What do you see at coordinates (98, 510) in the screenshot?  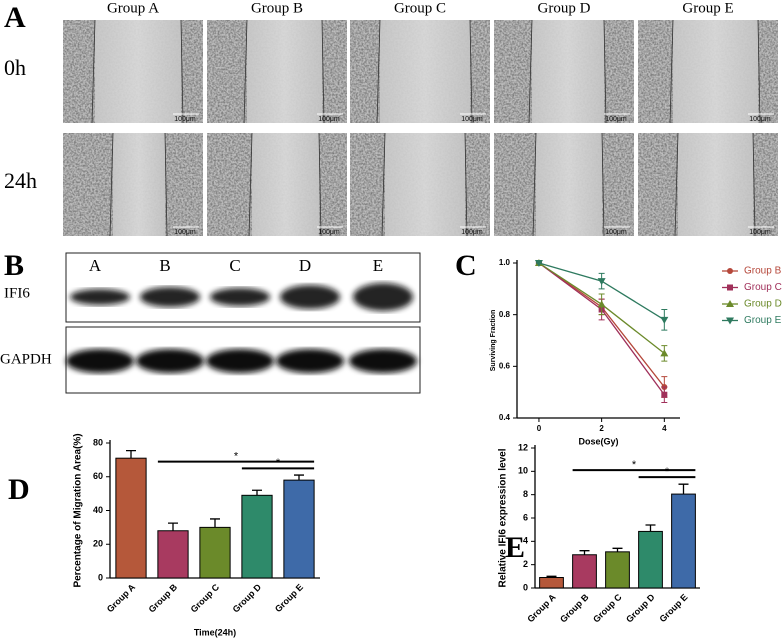 I see `y-tick-label: 40` at bounding box center [98, 510].